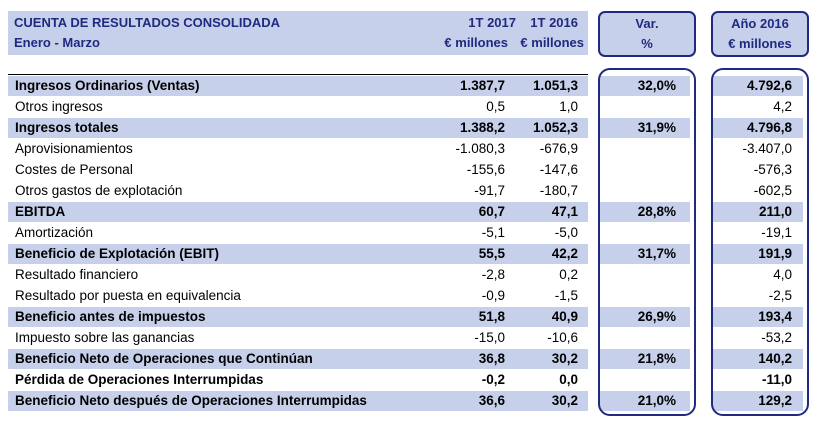 This screenshot has height=429, width=819. I want to click on value-1t2016: 42,2, so click(564, 253).